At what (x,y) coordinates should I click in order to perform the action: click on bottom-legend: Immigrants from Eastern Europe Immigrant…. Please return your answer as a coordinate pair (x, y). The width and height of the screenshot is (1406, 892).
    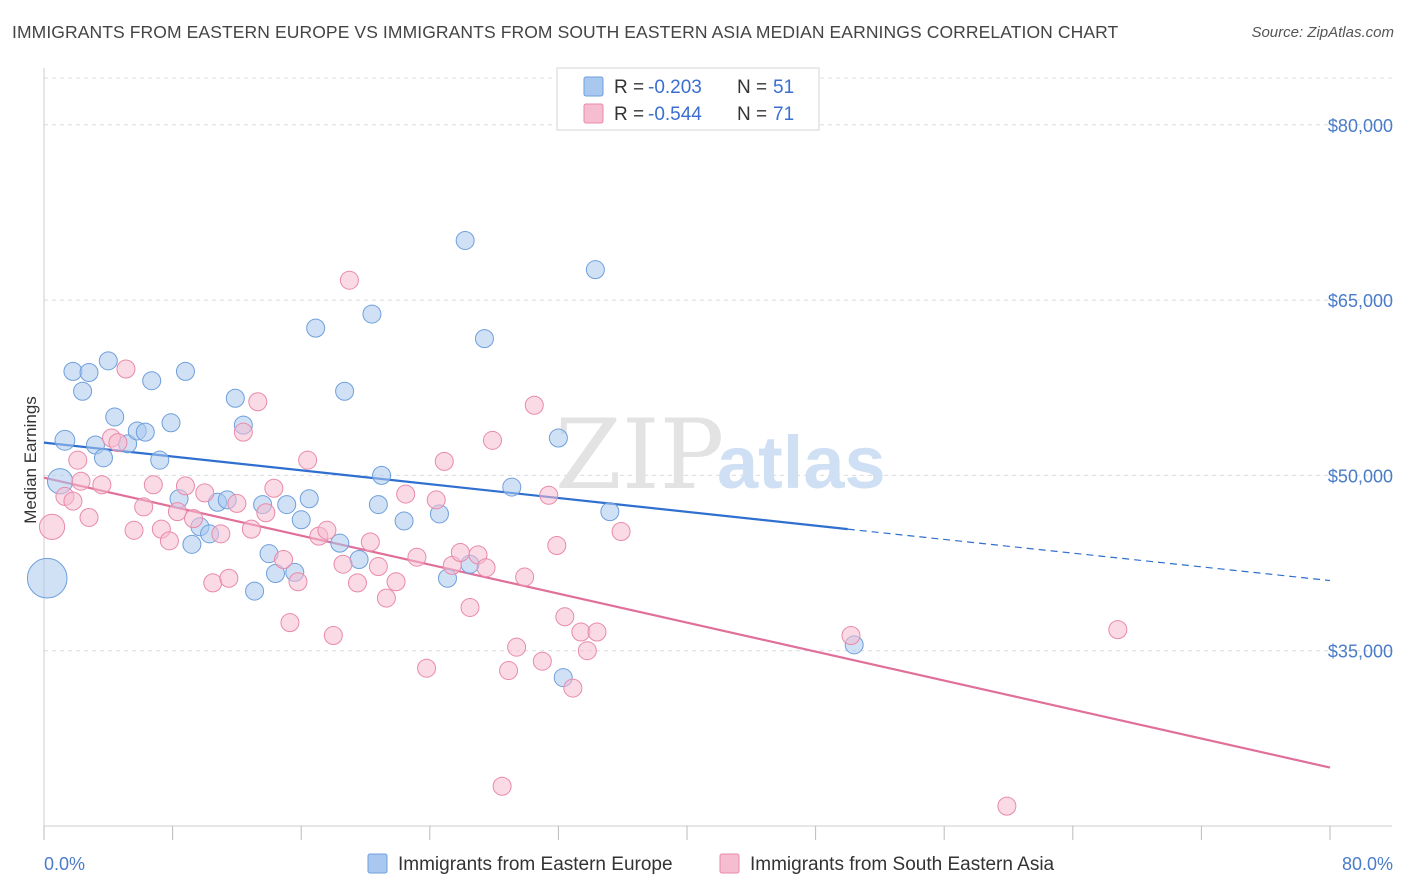
    Looking at the image, I should click on (711, 864).